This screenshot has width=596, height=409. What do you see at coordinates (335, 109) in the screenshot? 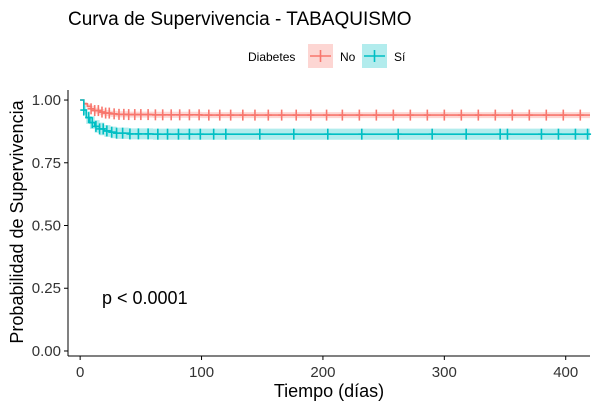
I see `ci-band-no` at bounding box center [335, 109].